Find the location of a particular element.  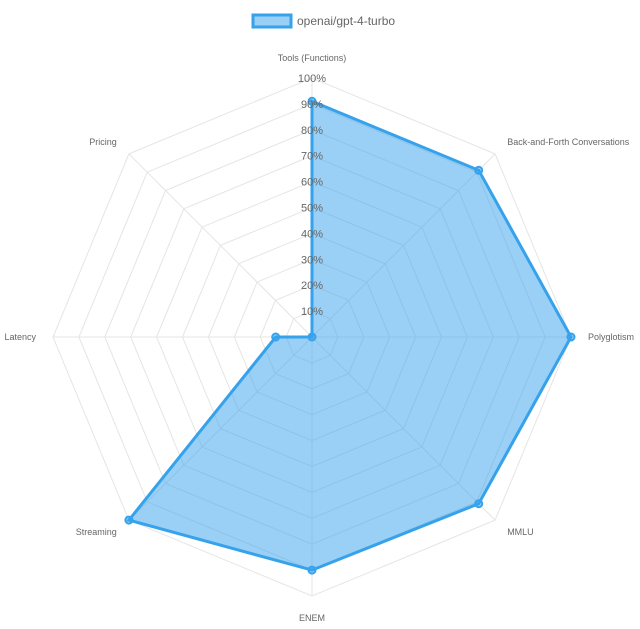

r-tick-label: 10% is located at coordinates (312, 312).